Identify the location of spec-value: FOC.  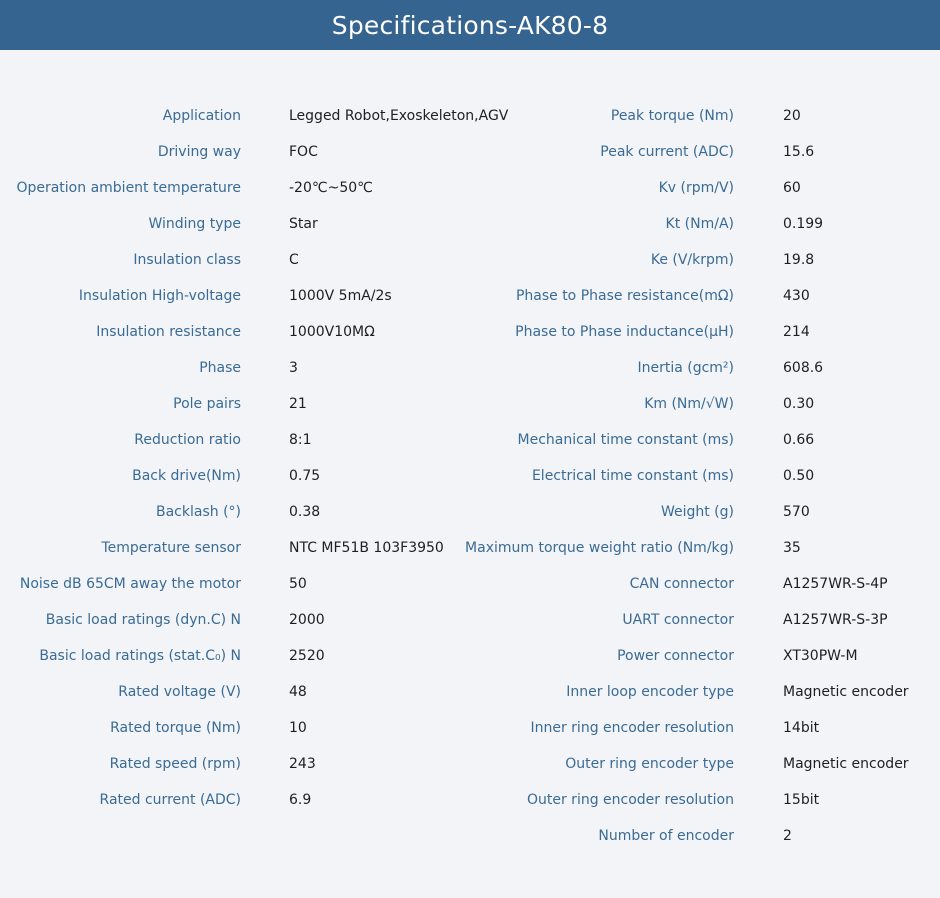
(303, 152).